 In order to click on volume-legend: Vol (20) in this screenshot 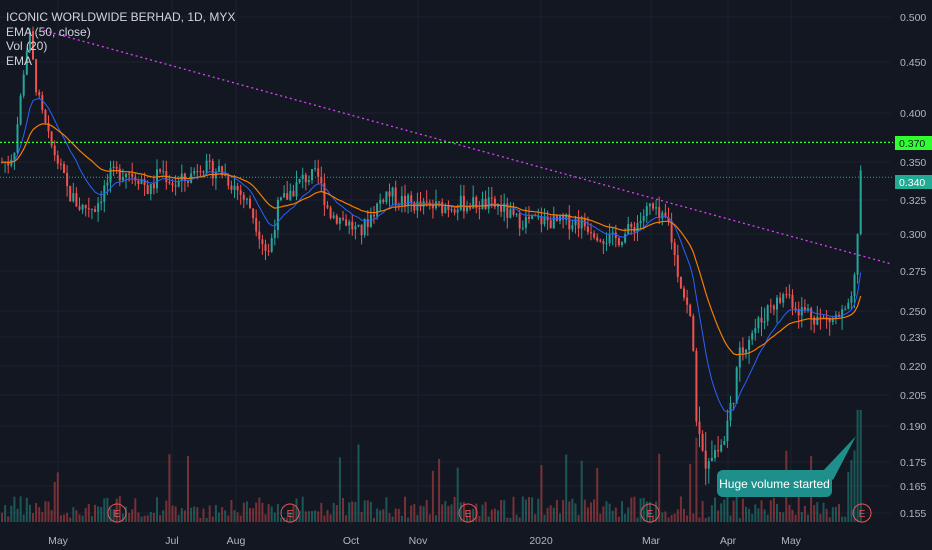, I will do `click(27, 46)`.